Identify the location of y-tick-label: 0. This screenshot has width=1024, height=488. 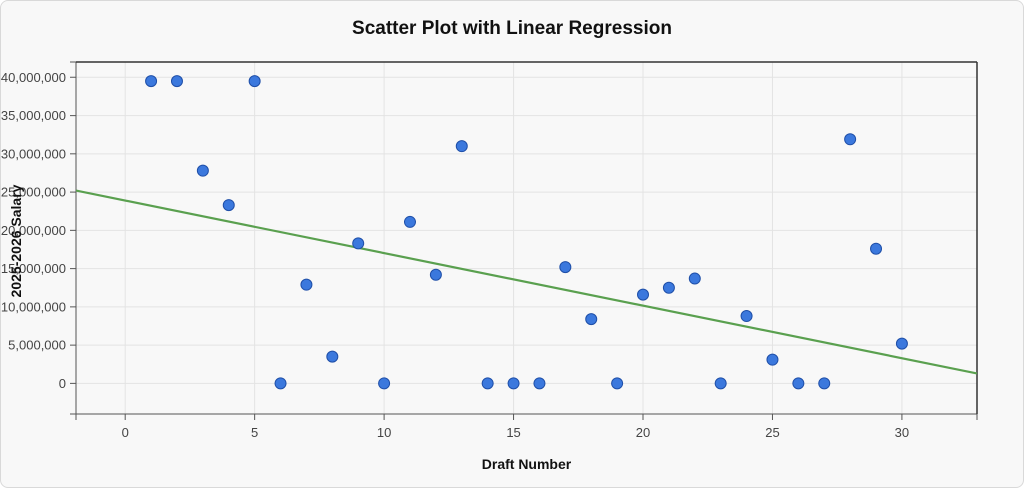
(62, 383).